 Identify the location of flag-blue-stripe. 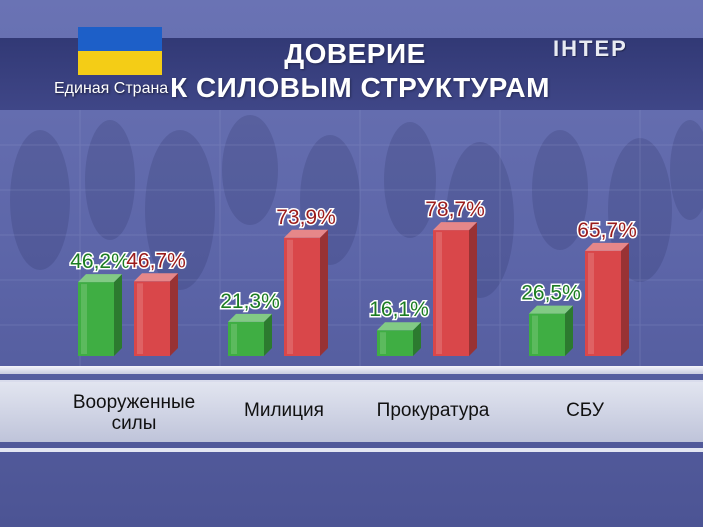
(120, 39).